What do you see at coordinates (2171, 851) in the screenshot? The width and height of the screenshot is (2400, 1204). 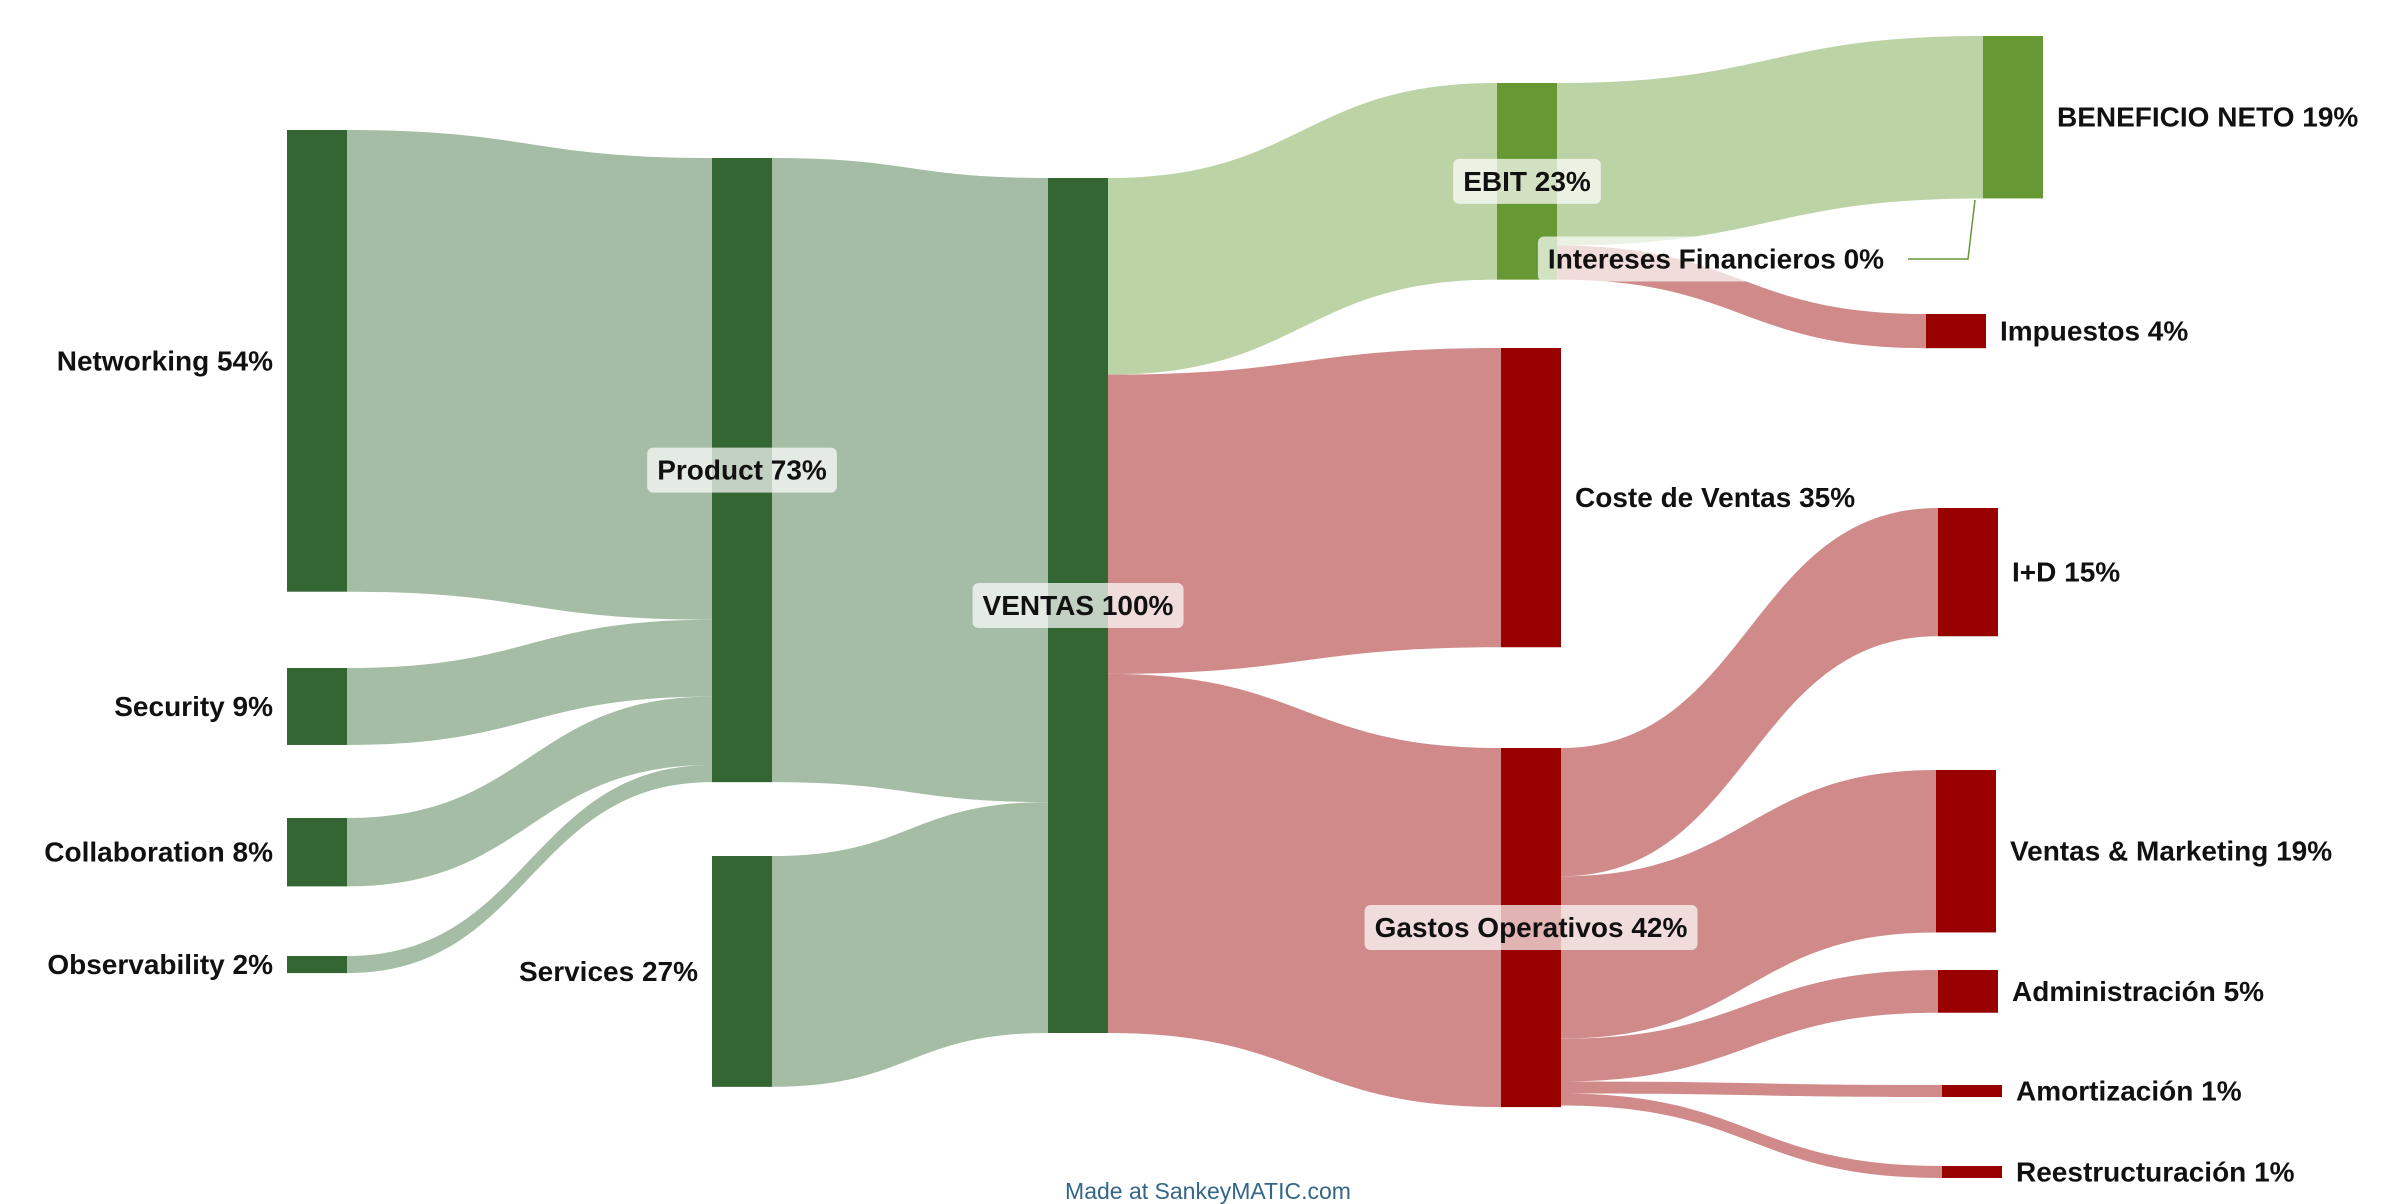 I see `label-vm: Ventas & Marketing 19%` at bounding box center [2171, 851].